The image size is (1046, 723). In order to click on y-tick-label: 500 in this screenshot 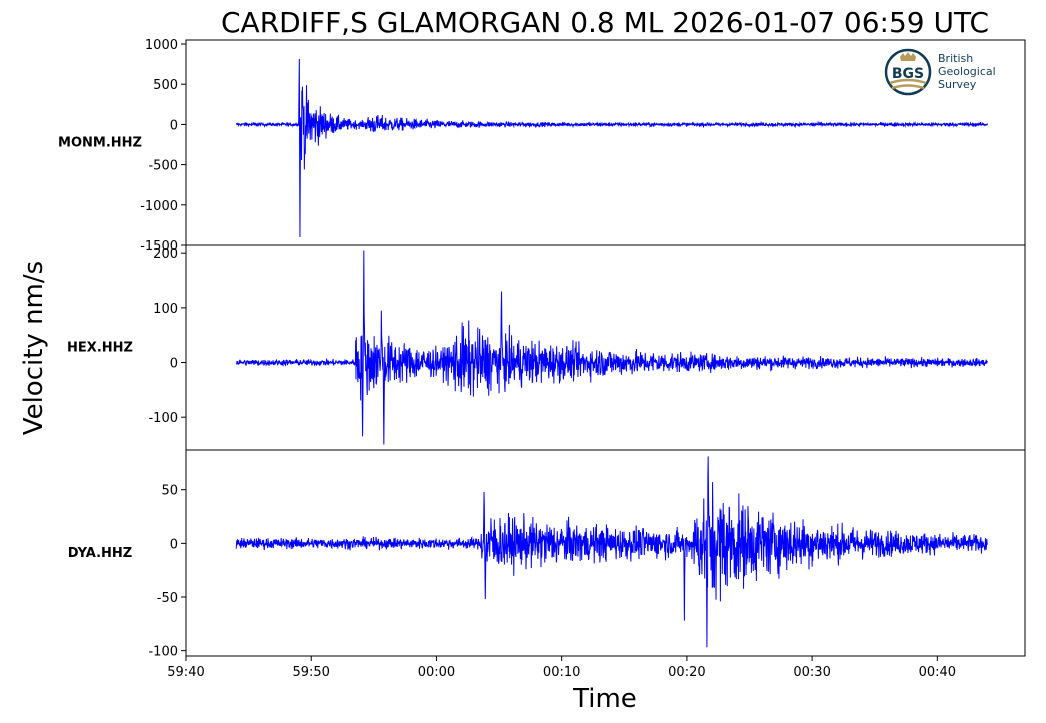, I will do `click(165, 85)`.